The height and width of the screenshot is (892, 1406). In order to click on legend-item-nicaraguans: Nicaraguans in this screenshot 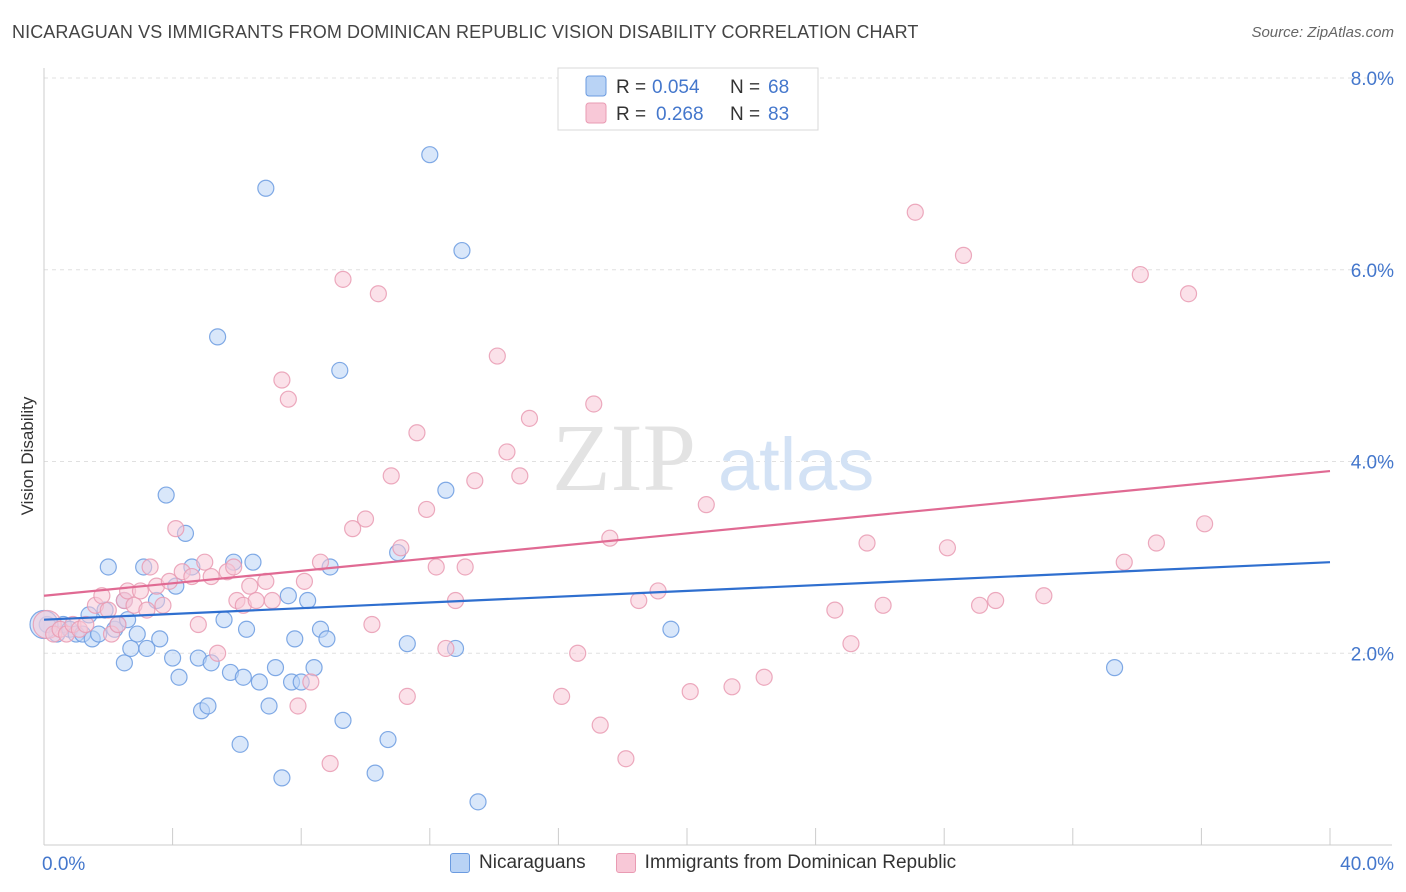, I will do `click(518, 863)`.